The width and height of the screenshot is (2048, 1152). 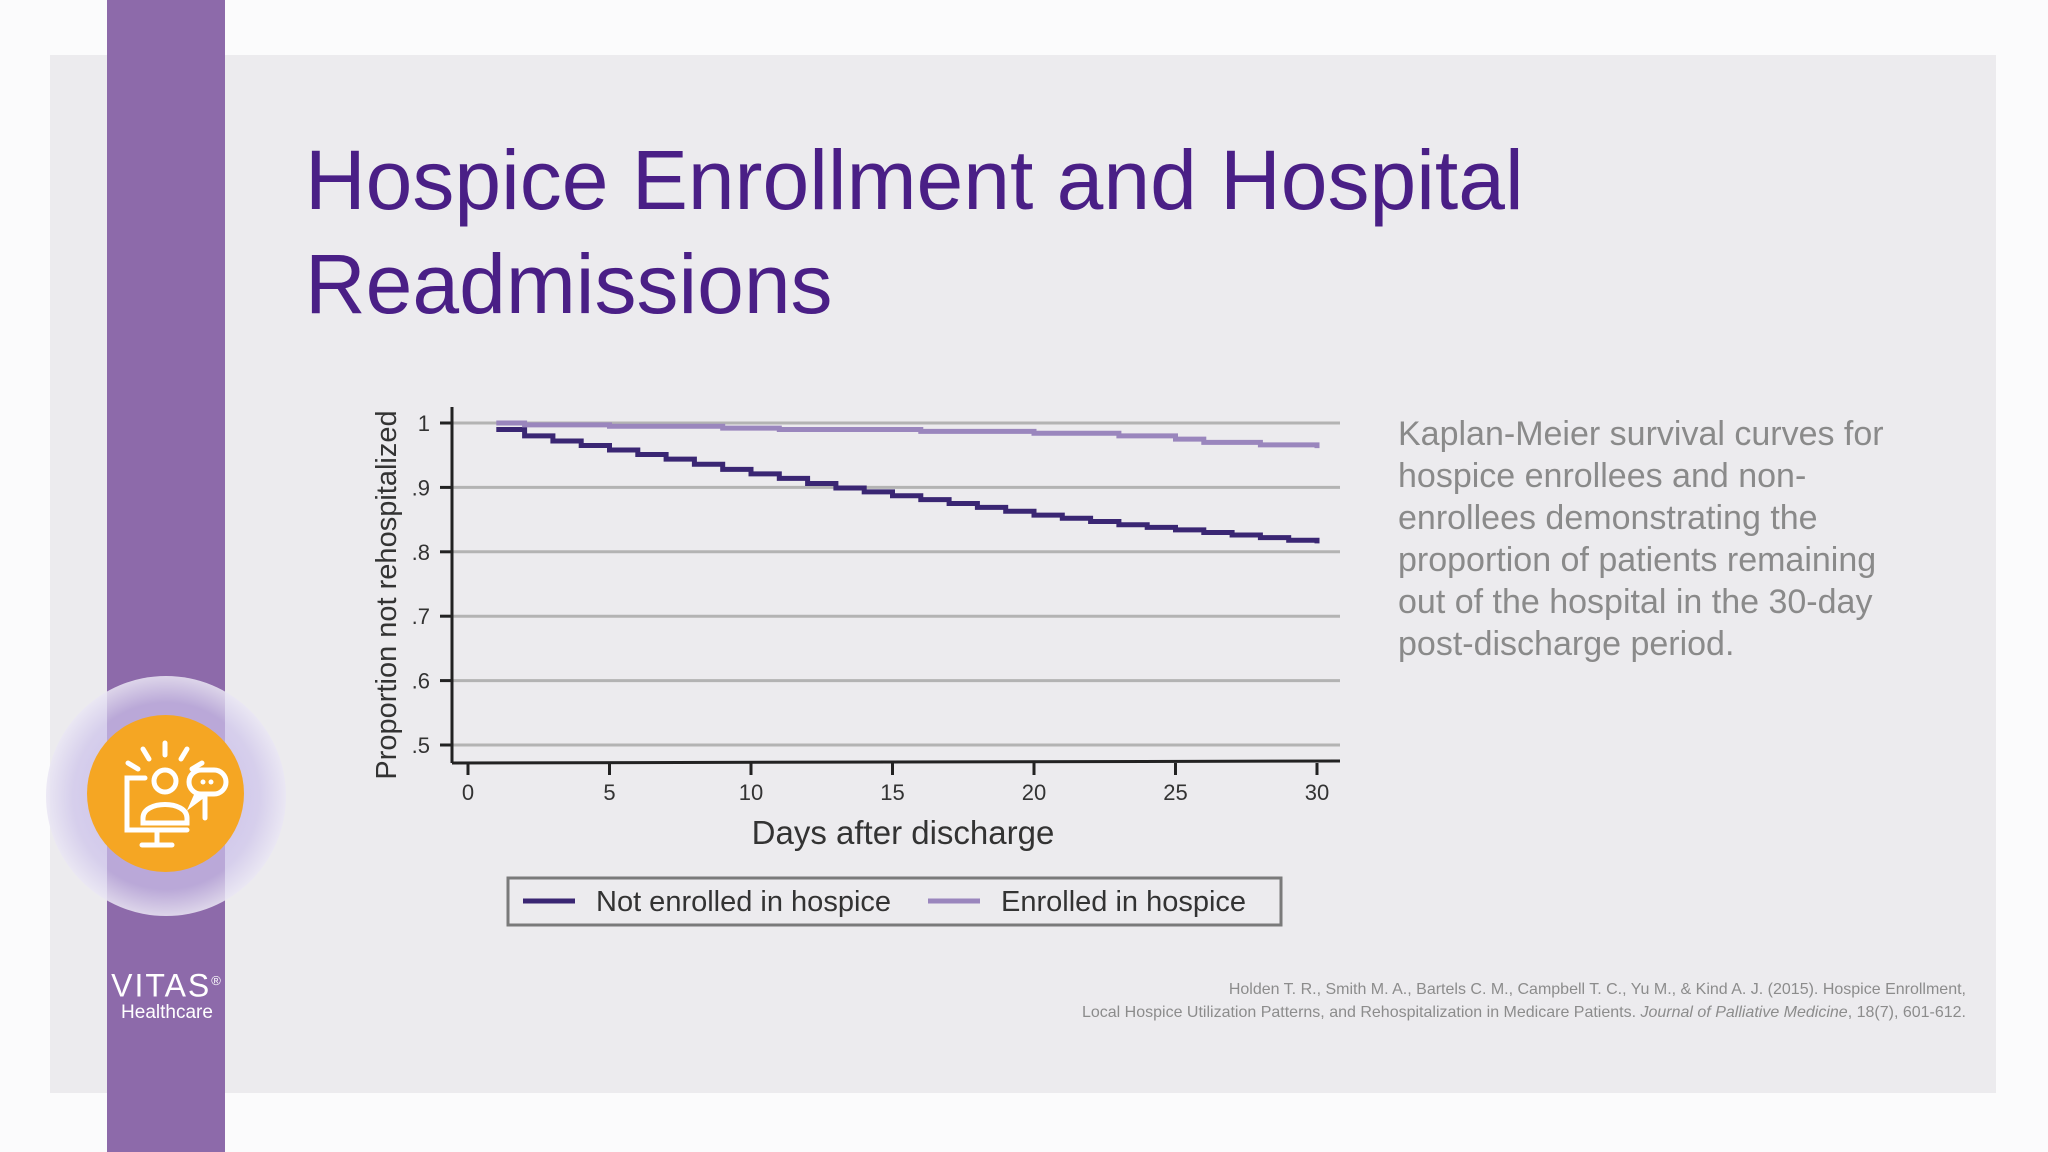 What do you see at coordinates (908, 485) in the screenshot?
I see `series-line-not-enrolled` at bounding box center [908, 485].